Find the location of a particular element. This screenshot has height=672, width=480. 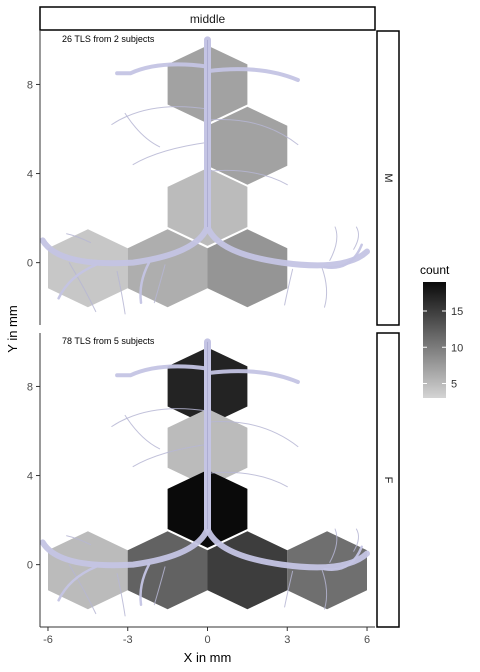

facet-strip-top is located at coordinates (207, 18).